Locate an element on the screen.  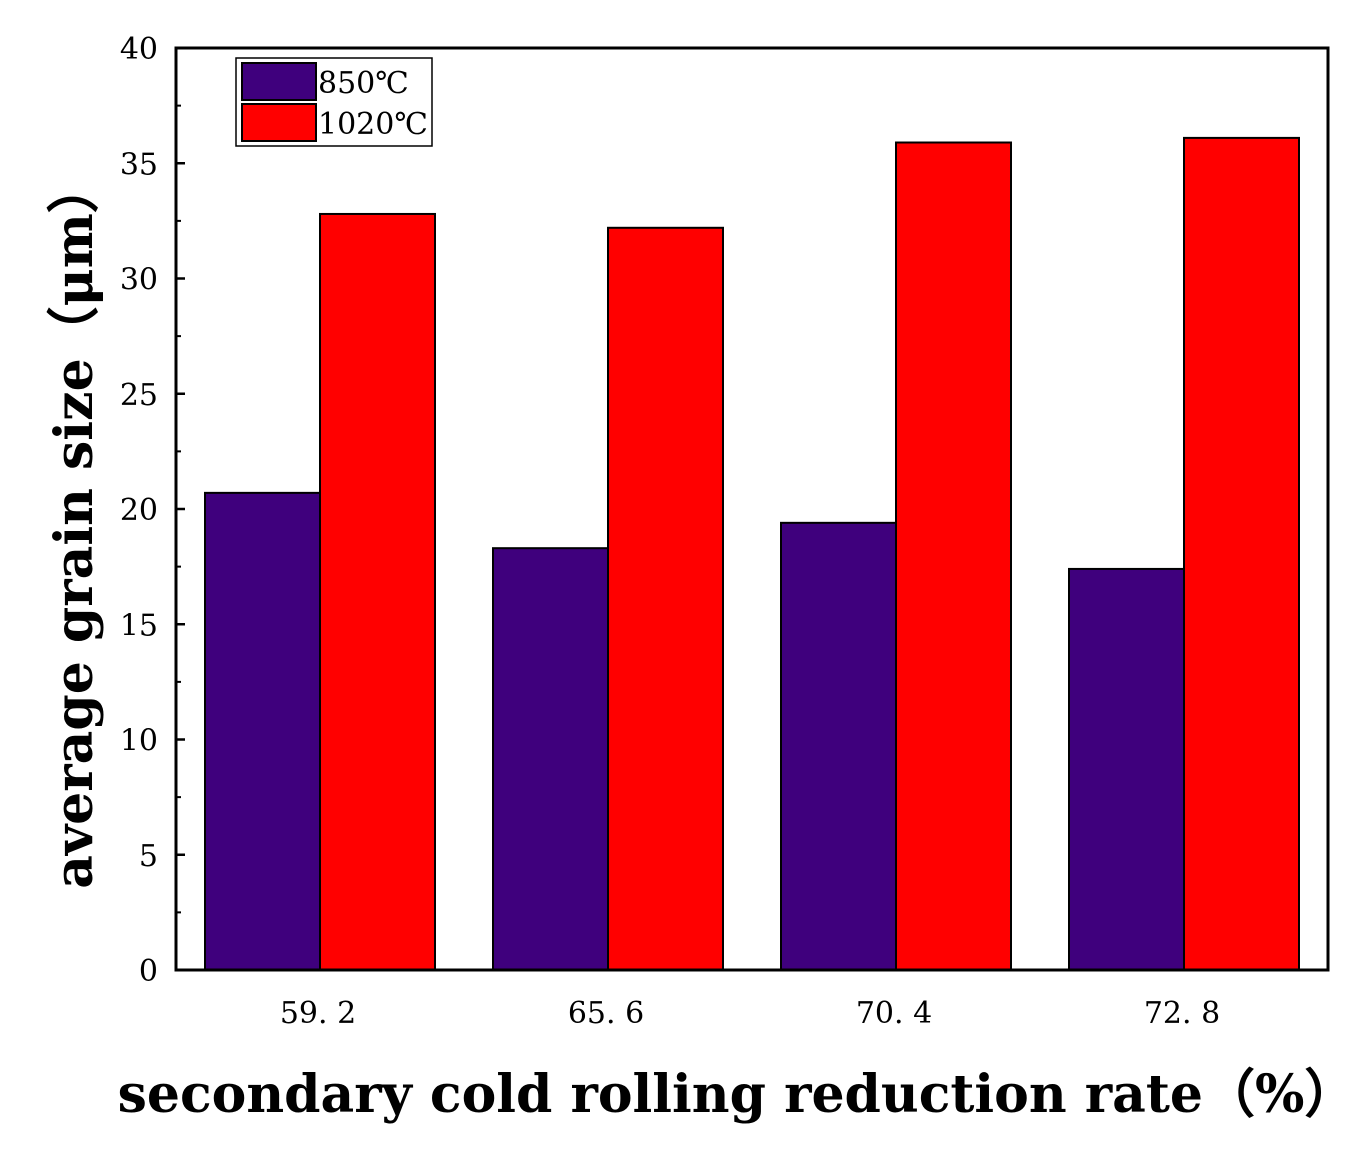
y-axis: 0 5 10 15 20 25 30 35 40 is located at coordinates (152, 510).